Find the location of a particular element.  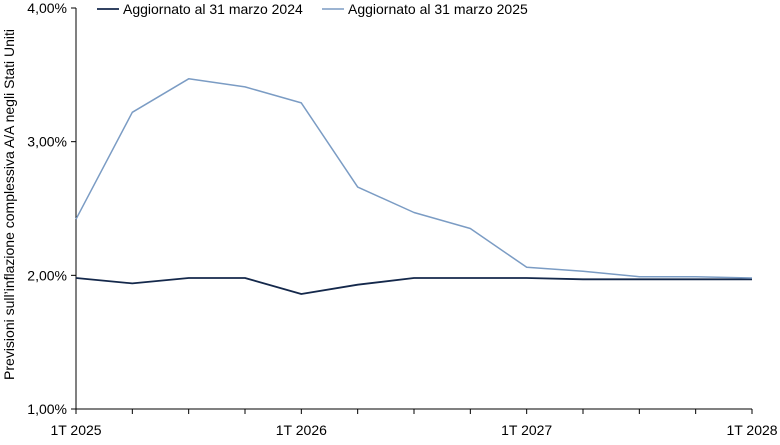

legend-label-2: Aggiornato al 31 marzo 2025 is located at coordinates (438, 9).